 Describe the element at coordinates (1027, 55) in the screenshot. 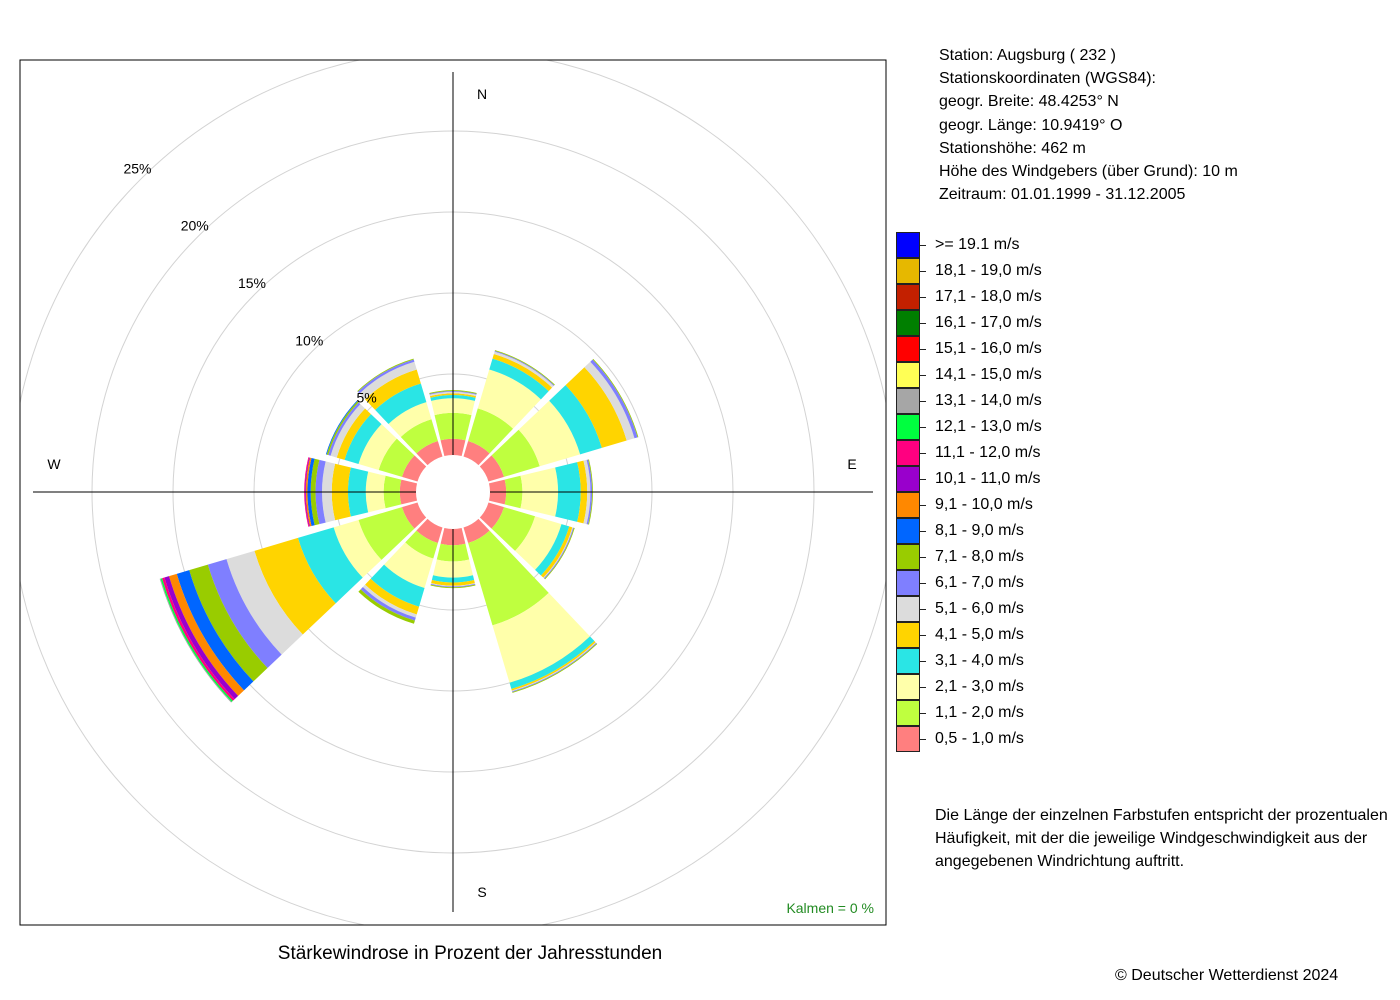

I see `station-name: Station: Augsburg ( 232 )` at that location.